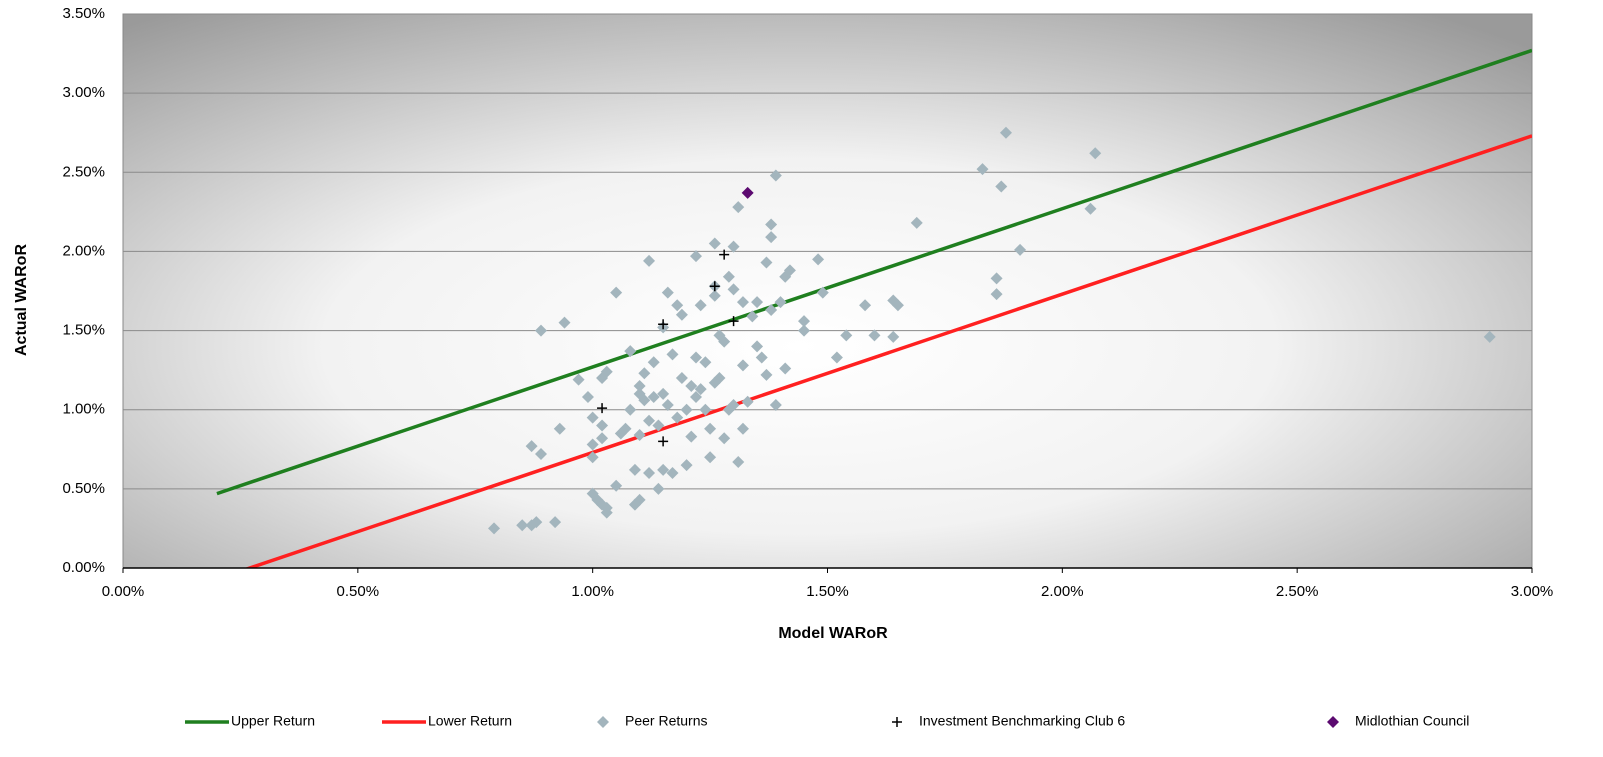  I want to click on x-tick-label: 0.50%, so click(358, 591).